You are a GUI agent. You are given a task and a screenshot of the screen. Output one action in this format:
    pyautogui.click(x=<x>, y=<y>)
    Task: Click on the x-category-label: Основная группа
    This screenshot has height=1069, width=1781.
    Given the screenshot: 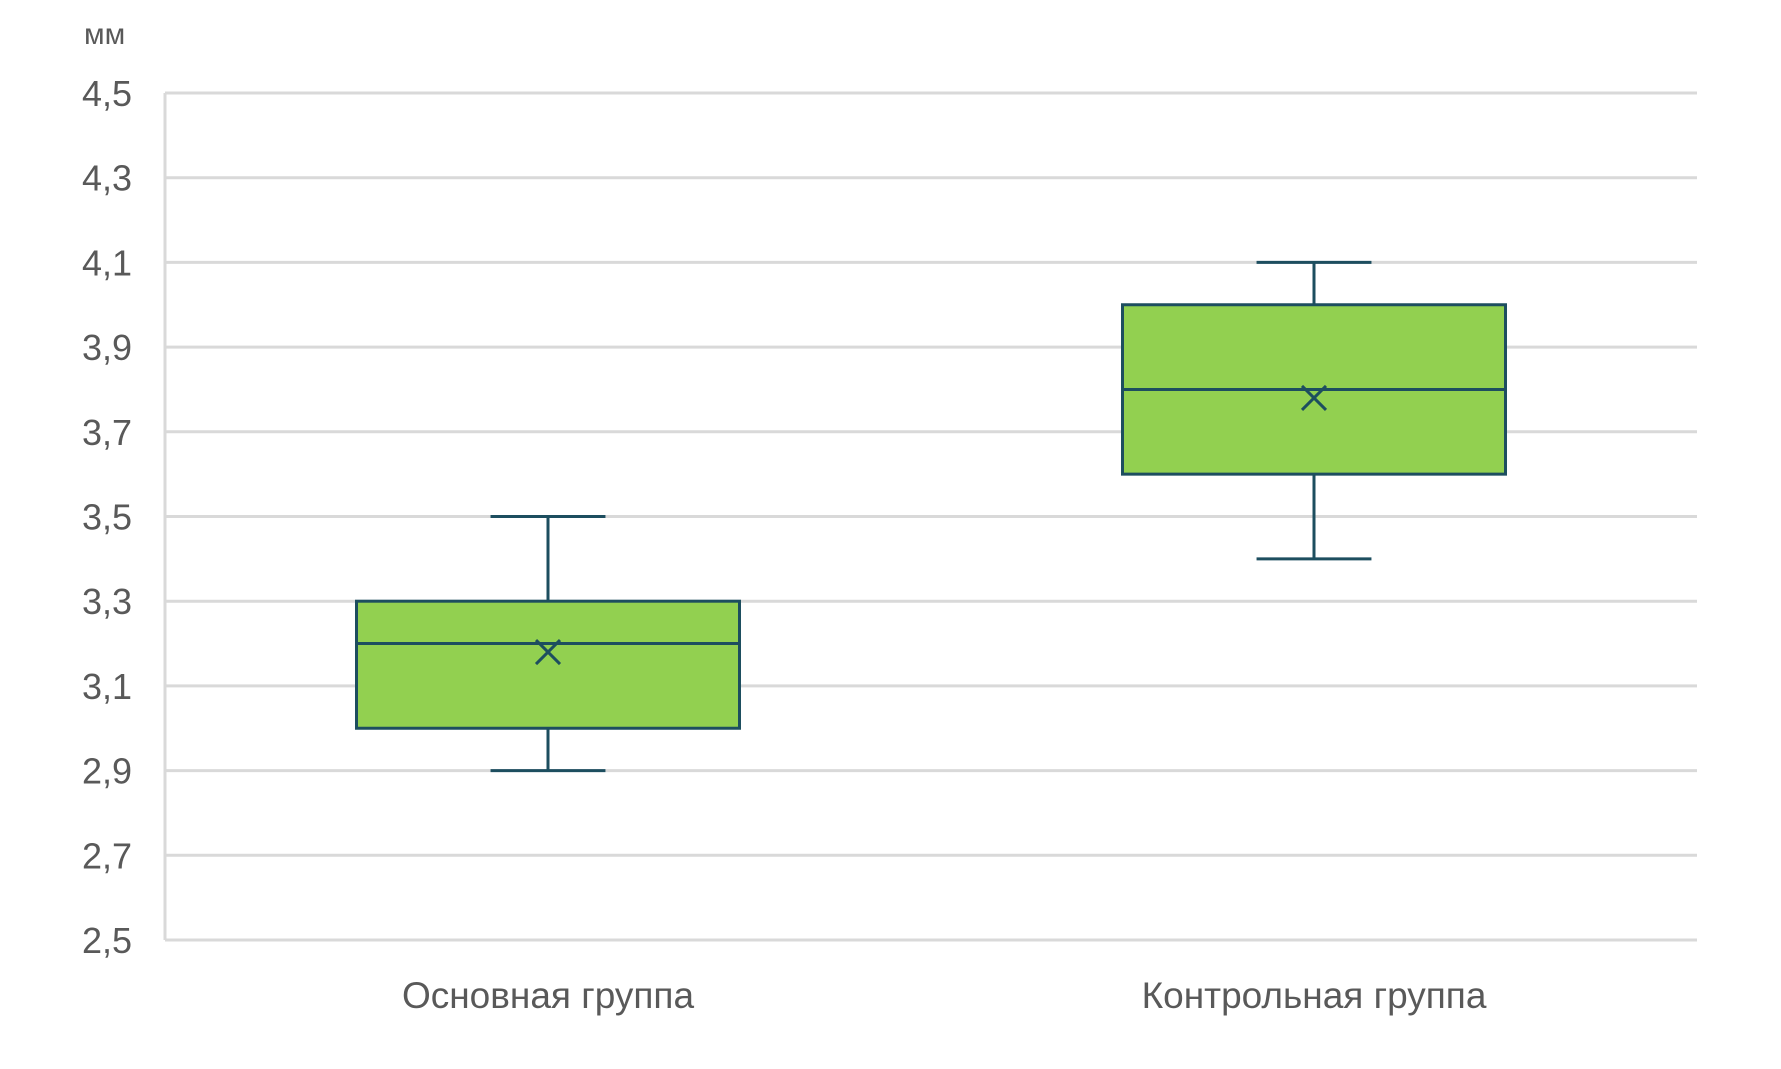 What is the action you would take?
    pyautogui.click(x=548, y=995)
    